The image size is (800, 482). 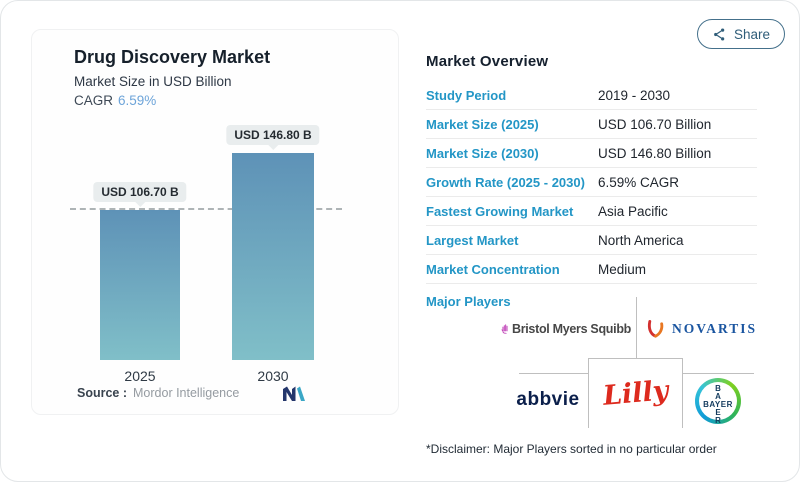 What do you see at coordinates (466, 95) in the screenshot?
I see `row-label: Study Period` at bounding box center [466, 95].